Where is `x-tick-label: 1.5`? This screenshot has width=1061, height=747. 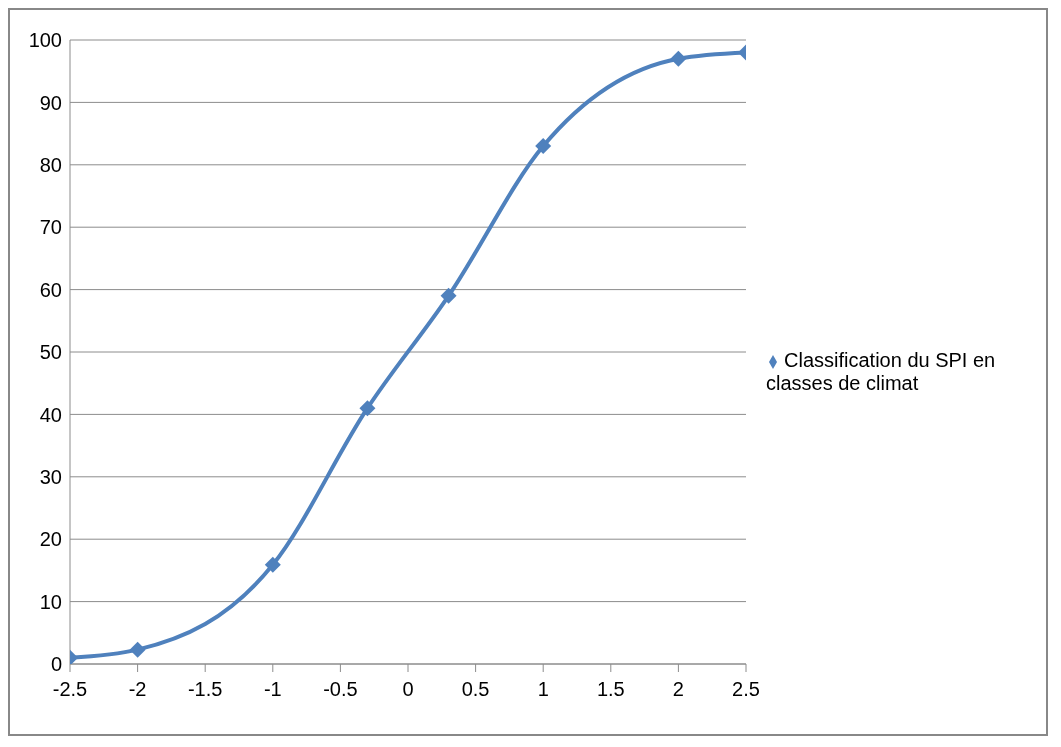
x-tick-label: 1.5 is located at coordinates (610, 689).